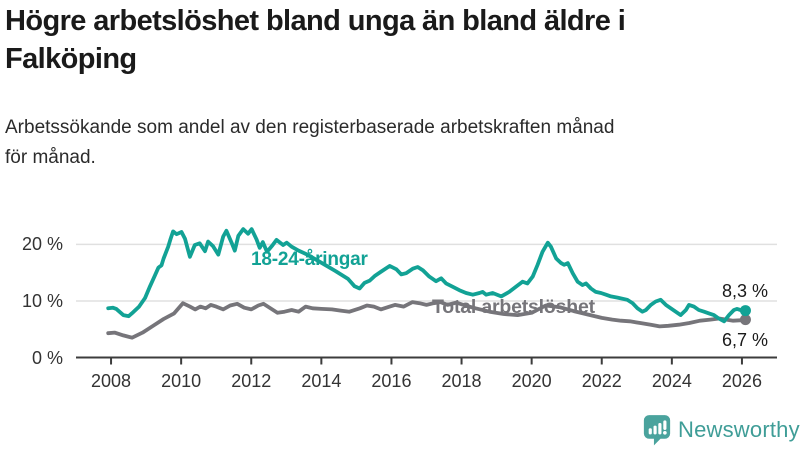  Describe the element at coordinates (391, 380) in the screenshot. I see `x-tick-label: 2016` at that location.